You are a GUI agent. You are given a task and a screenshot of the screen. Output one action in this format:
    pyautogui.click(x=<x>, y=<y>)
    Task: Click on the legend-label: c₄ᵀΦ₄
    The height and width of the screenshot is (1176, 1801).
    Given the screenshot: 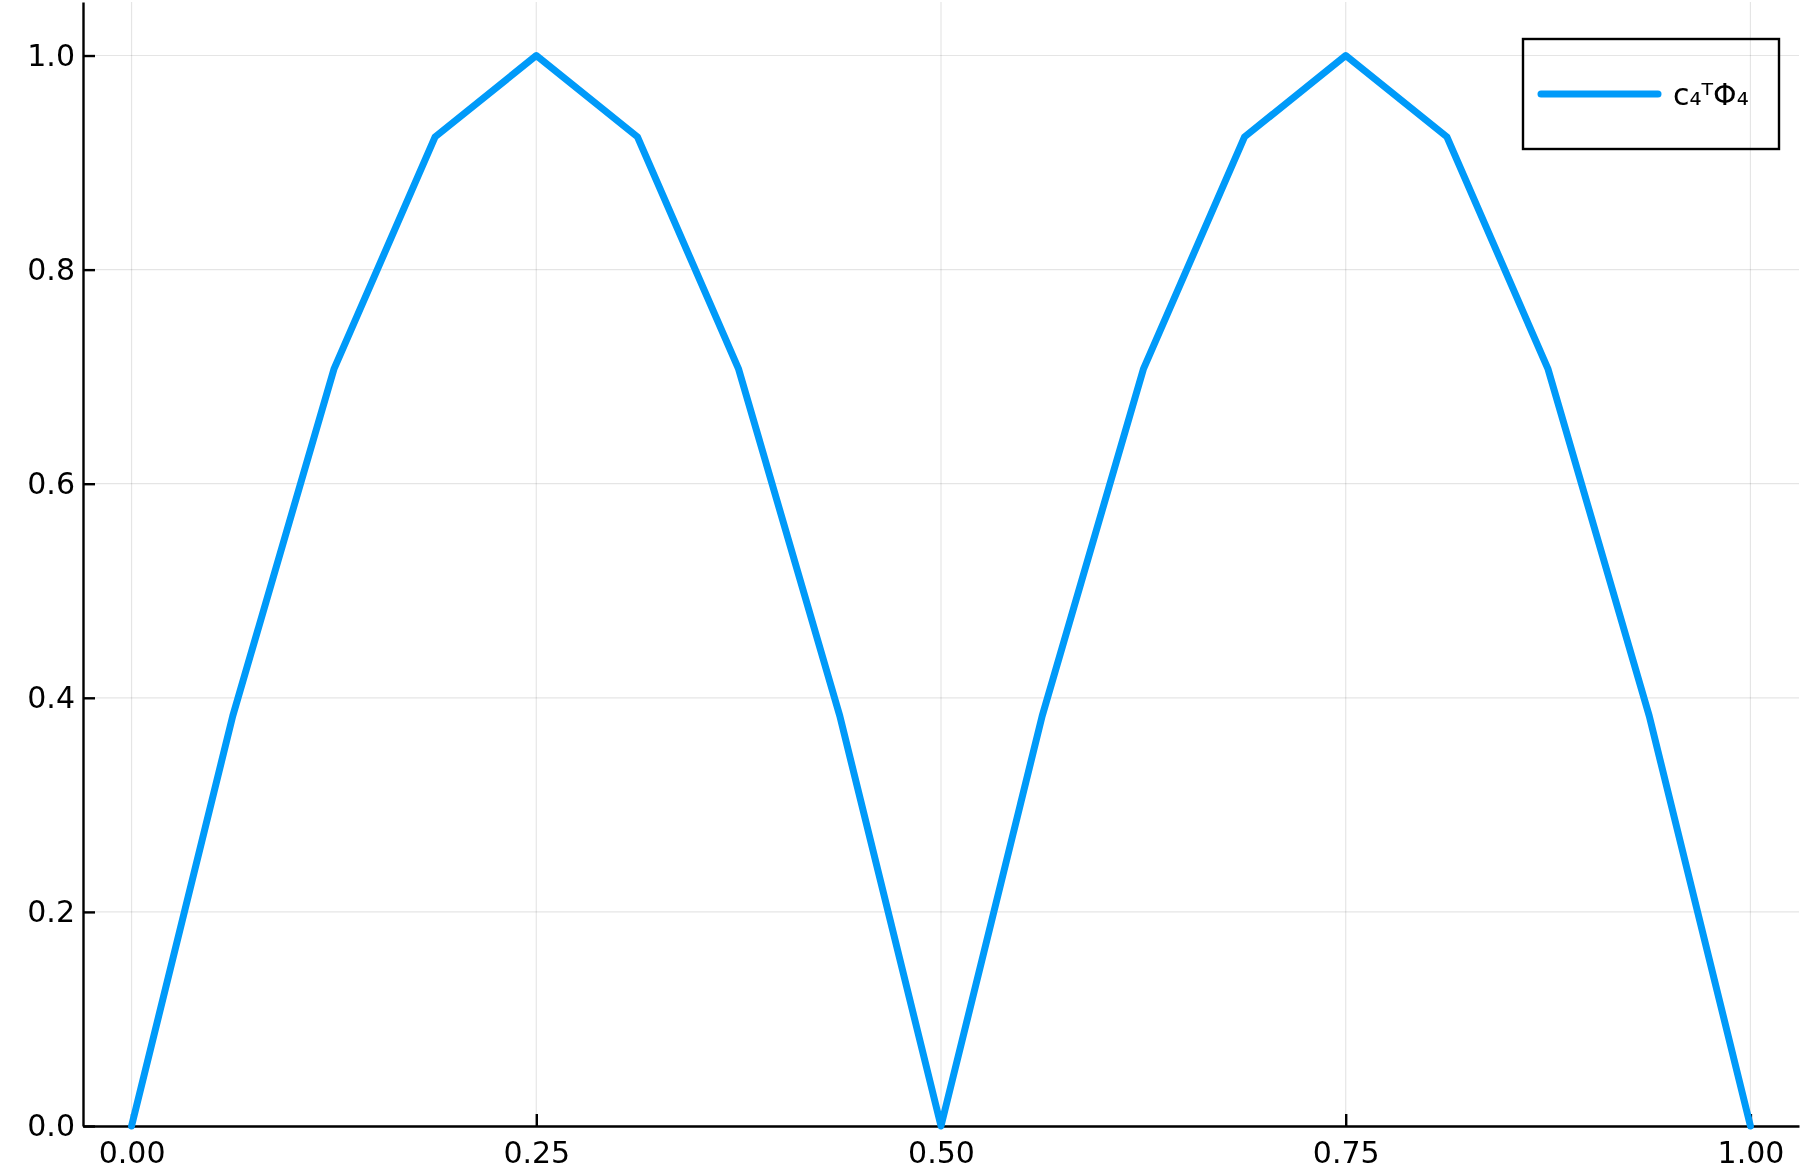 What is the action you would take?
    pyautogui.click(x=1711, y=94)
    